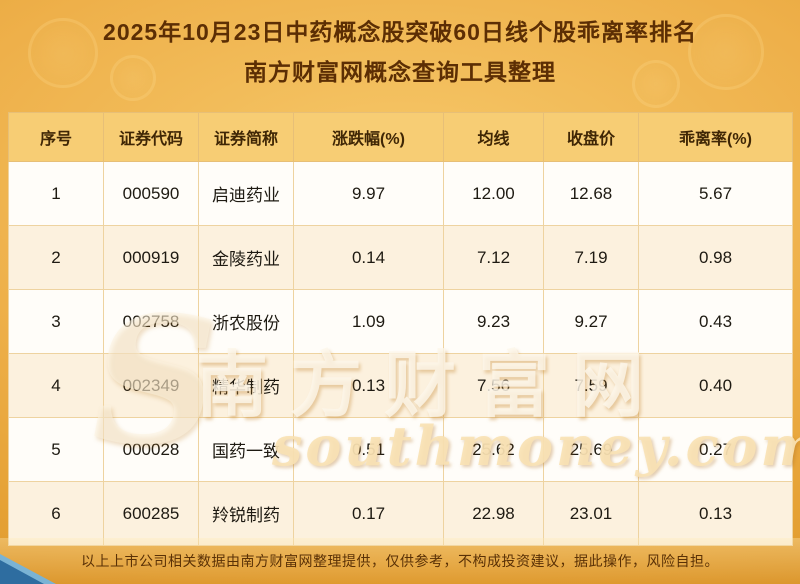 Image resolution: width=800 pixels, height=584 pixels. I want to click on table-cell: 000590, so click(151, 193).